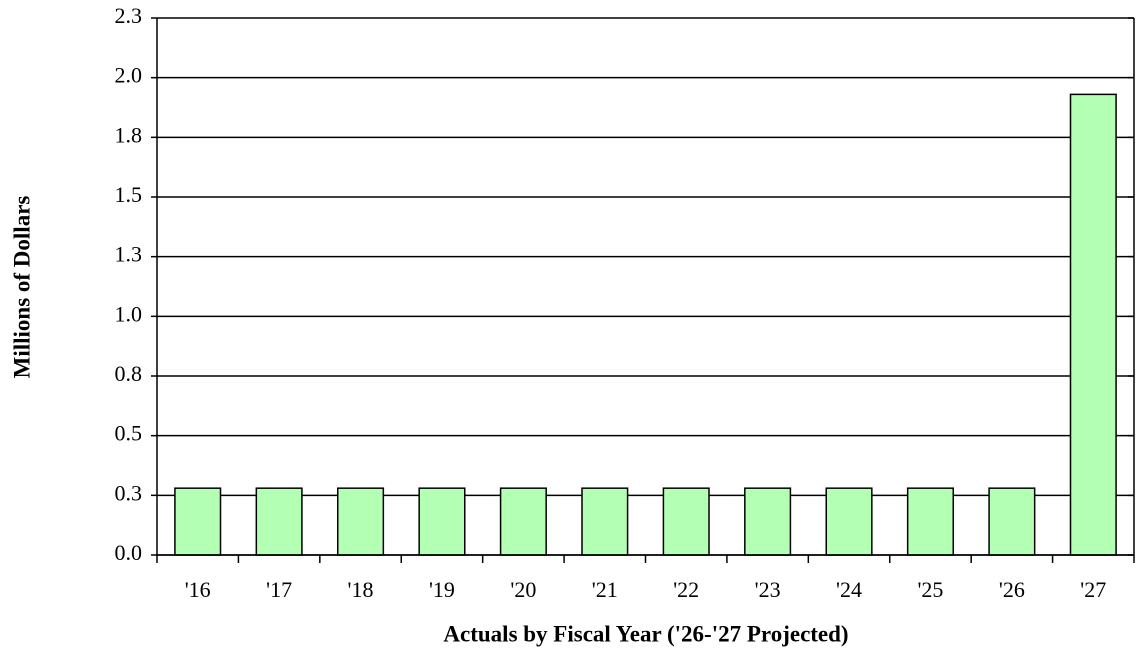 This screenshot has width=1136, height=655. What do you see at coordinates (686, 589) in the screenshot?
I see `x-tick-label: '22` at bounding box center [686, 589].